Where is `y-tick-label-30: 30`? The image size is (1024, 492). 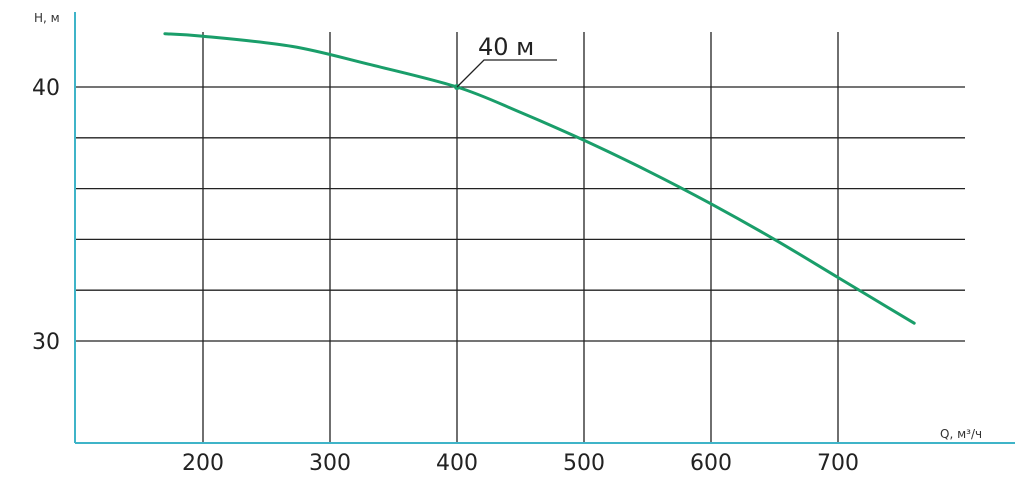 y-tick-label-30: 30 is located at coordinates (46, 342).